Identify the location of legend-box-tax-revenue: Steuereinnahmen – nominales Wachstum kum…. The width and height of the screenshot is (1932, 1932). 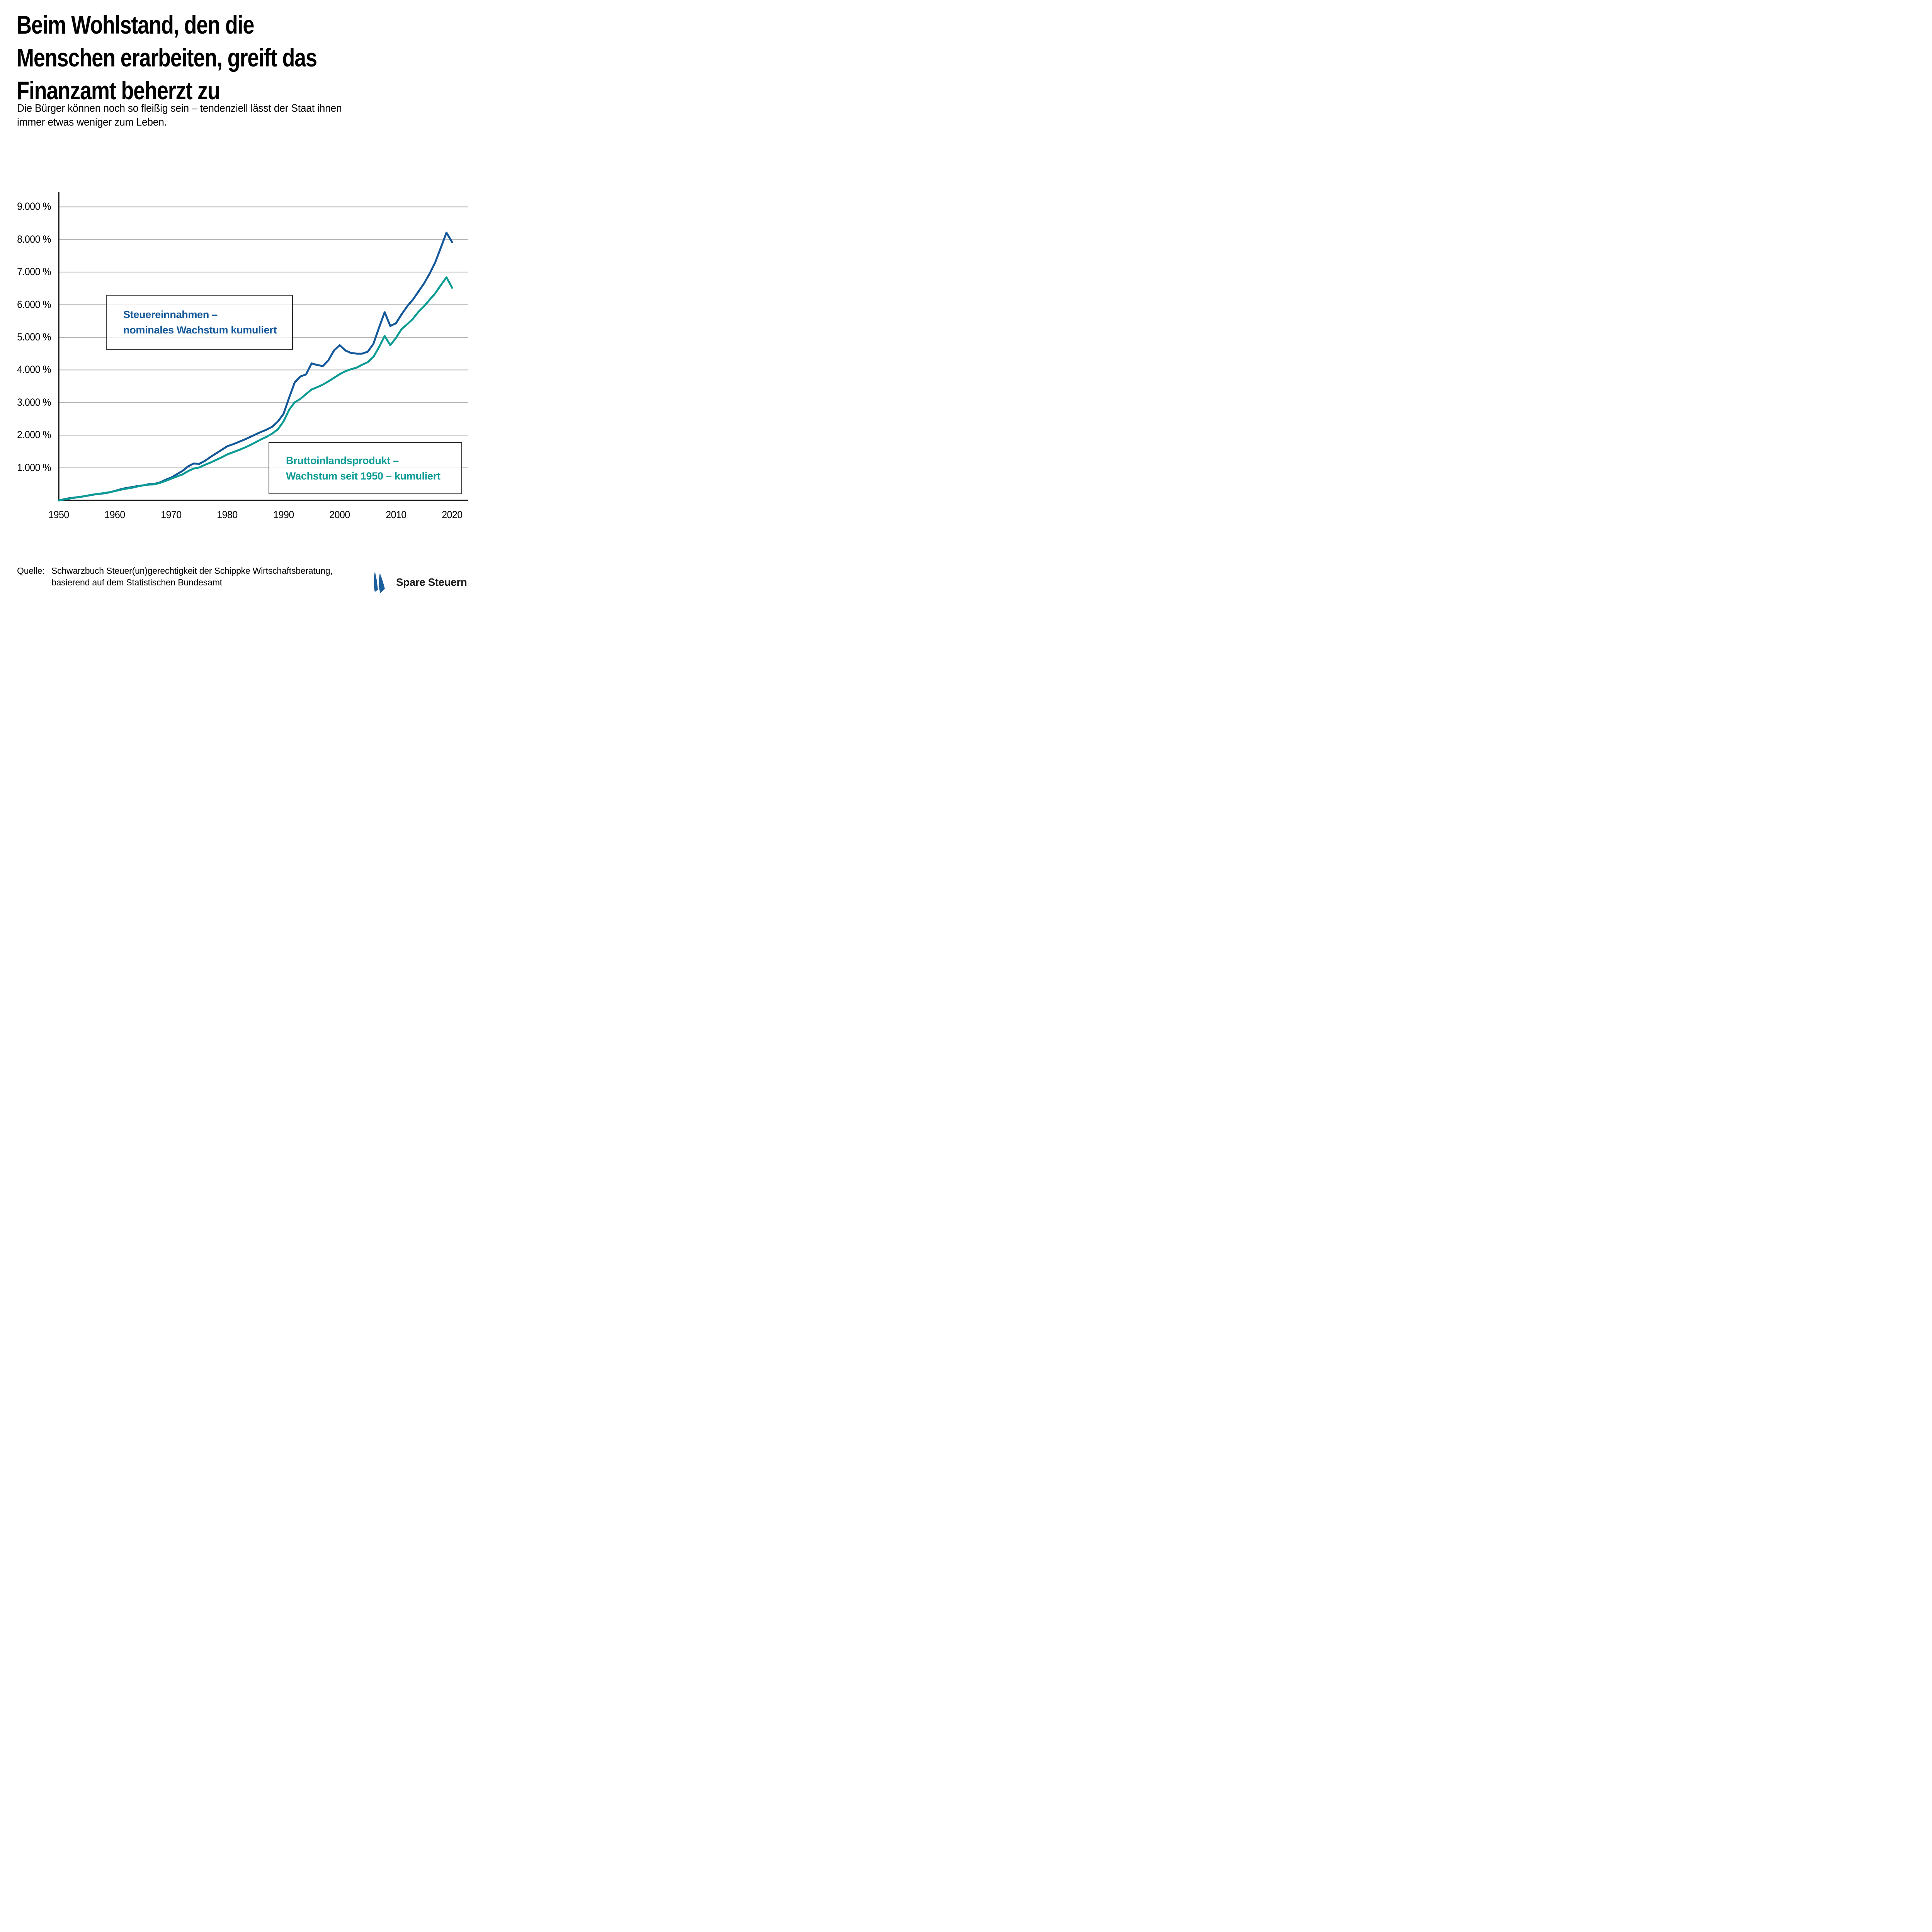
(200, 323).